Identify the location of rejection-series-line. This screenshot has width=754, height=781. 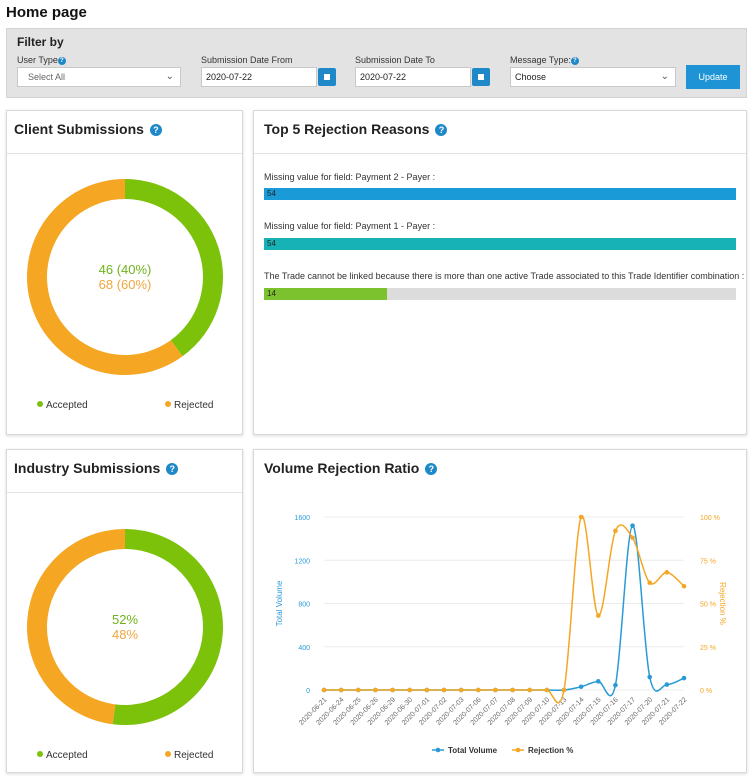
(504, 609).